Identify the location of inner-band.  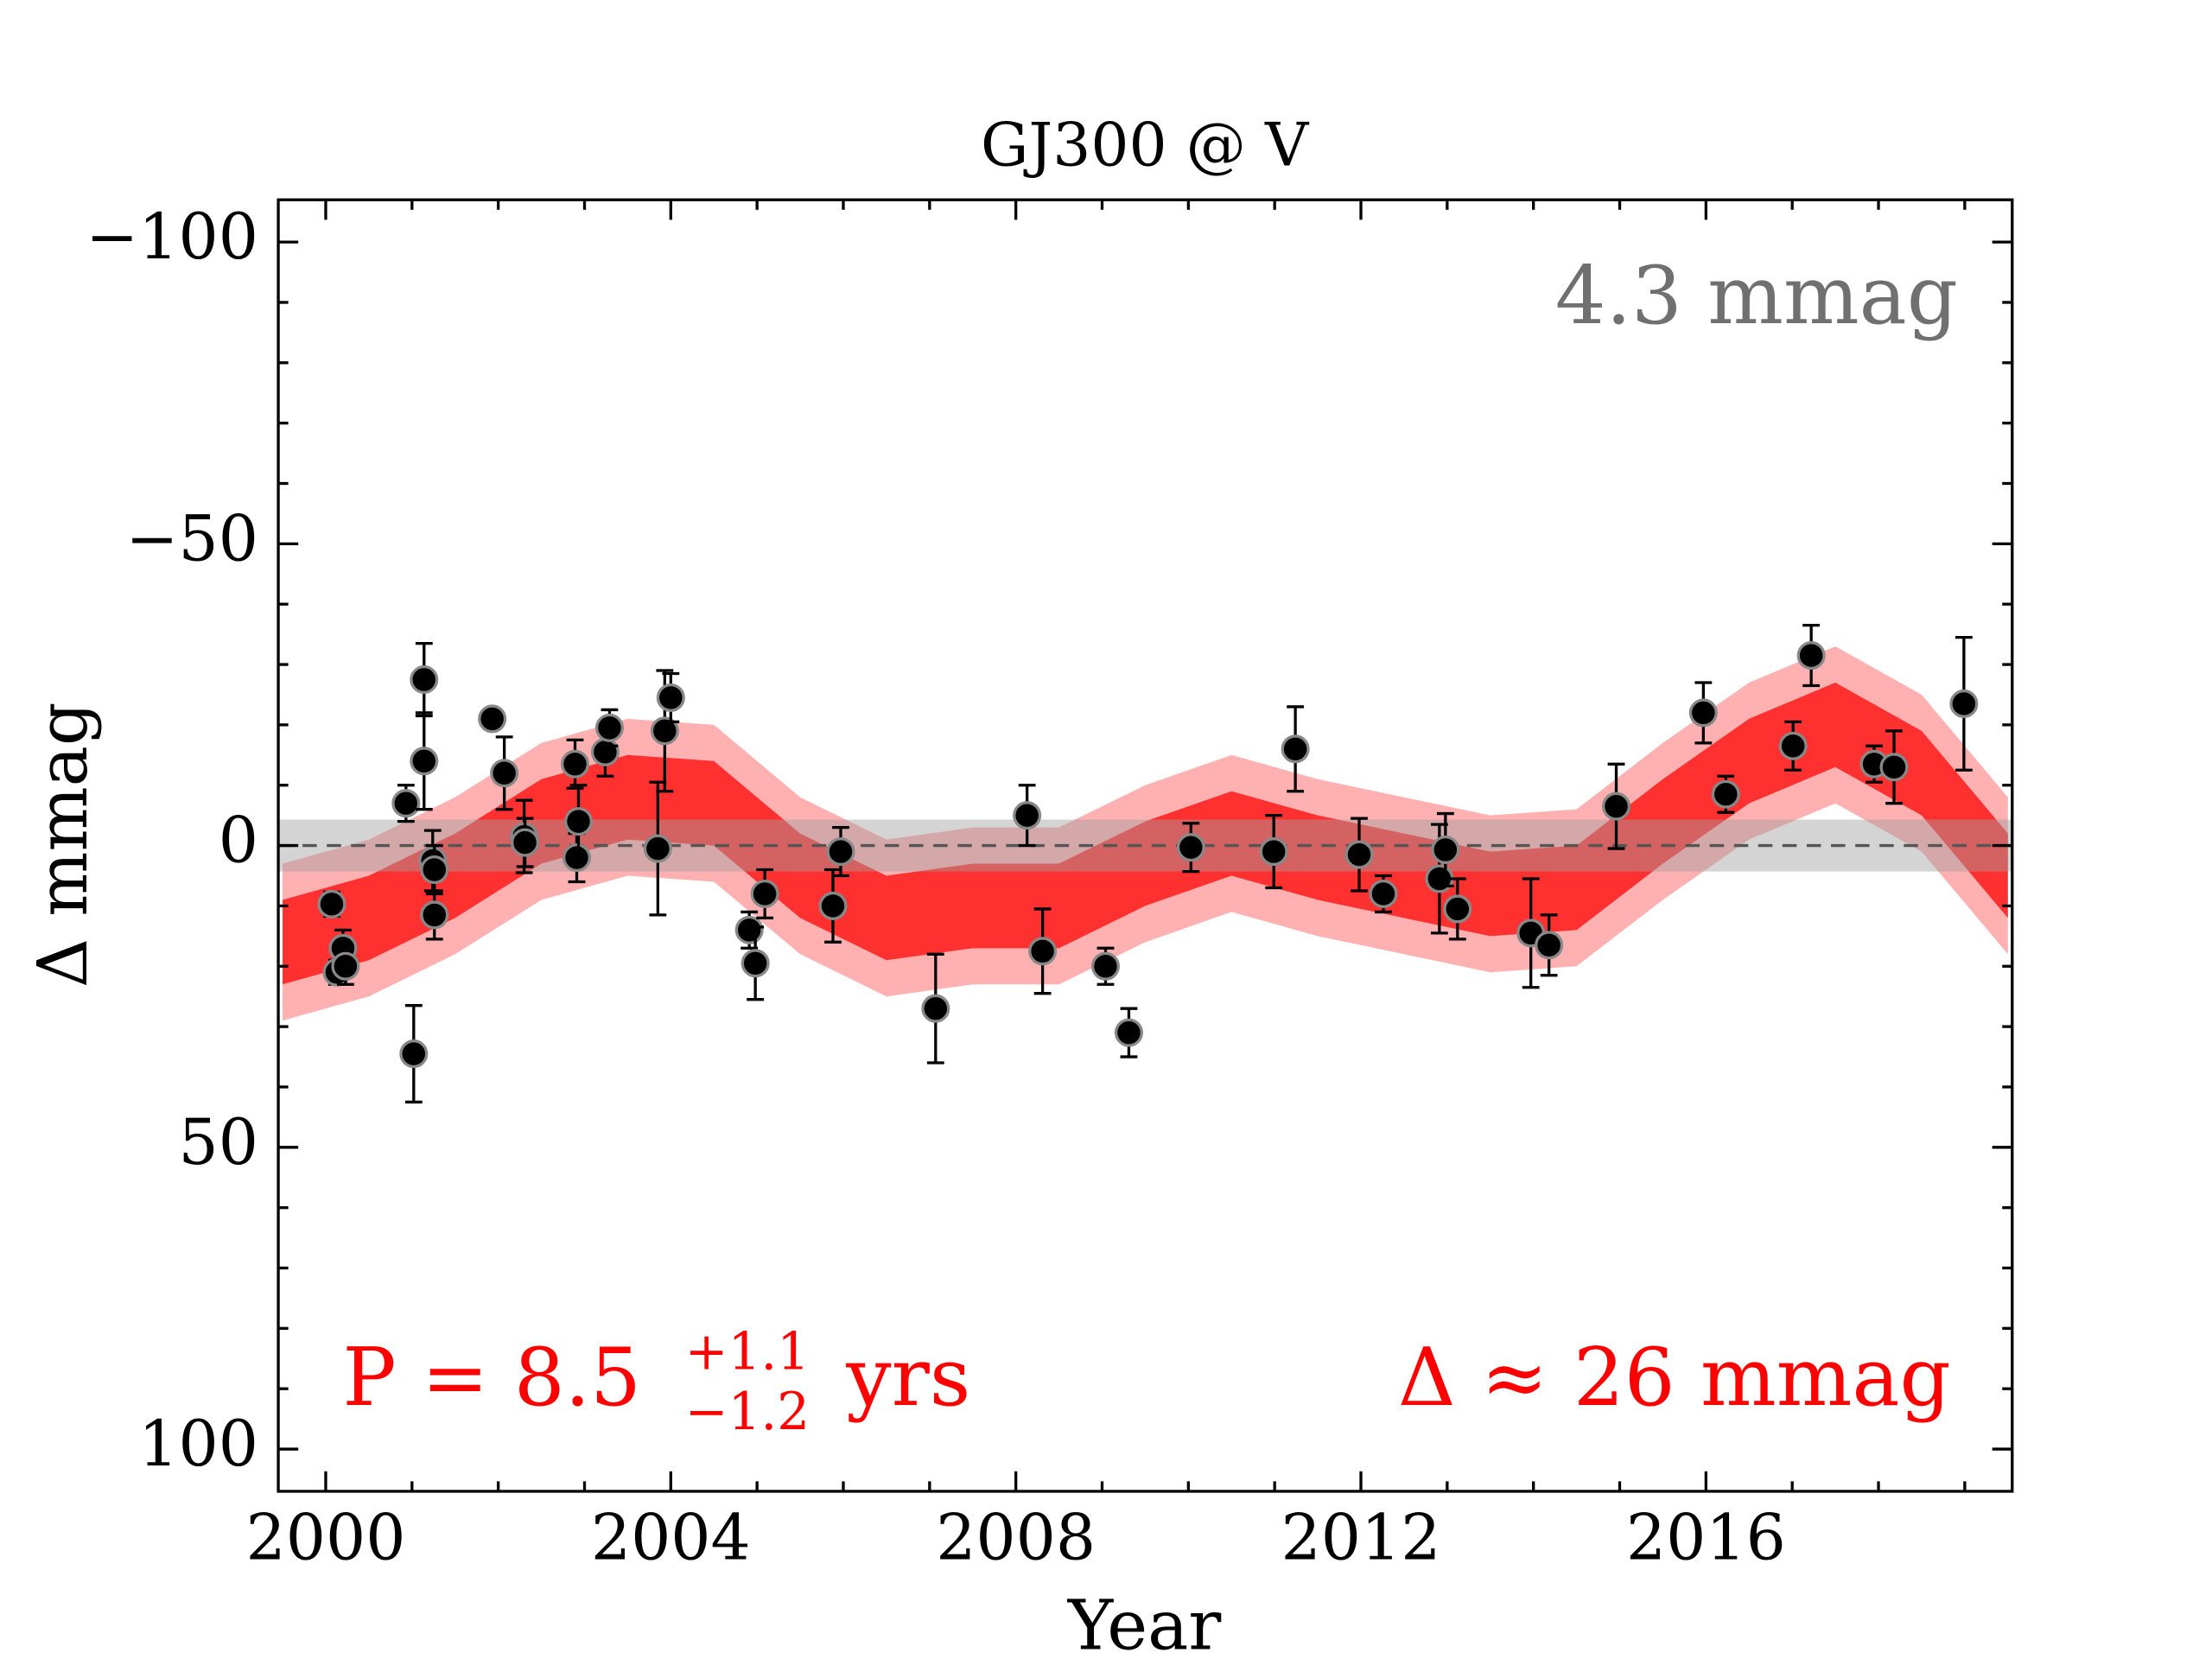
(1145, 833).